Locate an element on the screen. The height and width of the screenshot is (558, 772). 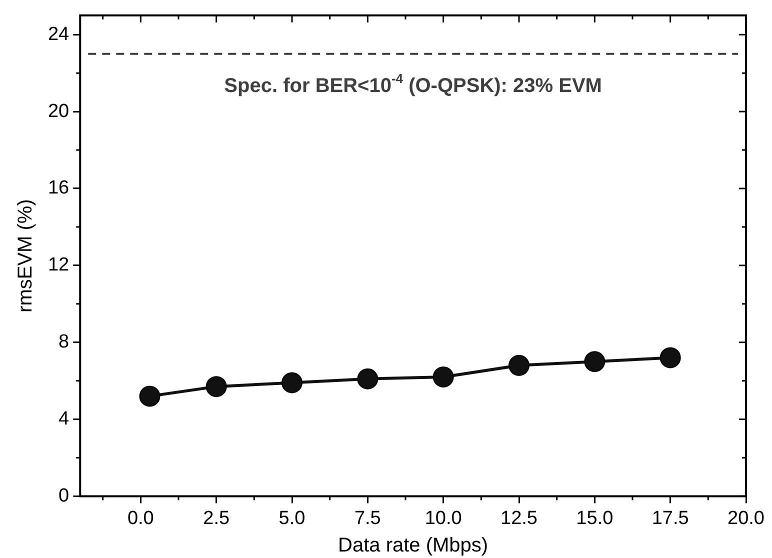
y-axis-title: rmsEVM (%) is located at coordinates (25, 255).